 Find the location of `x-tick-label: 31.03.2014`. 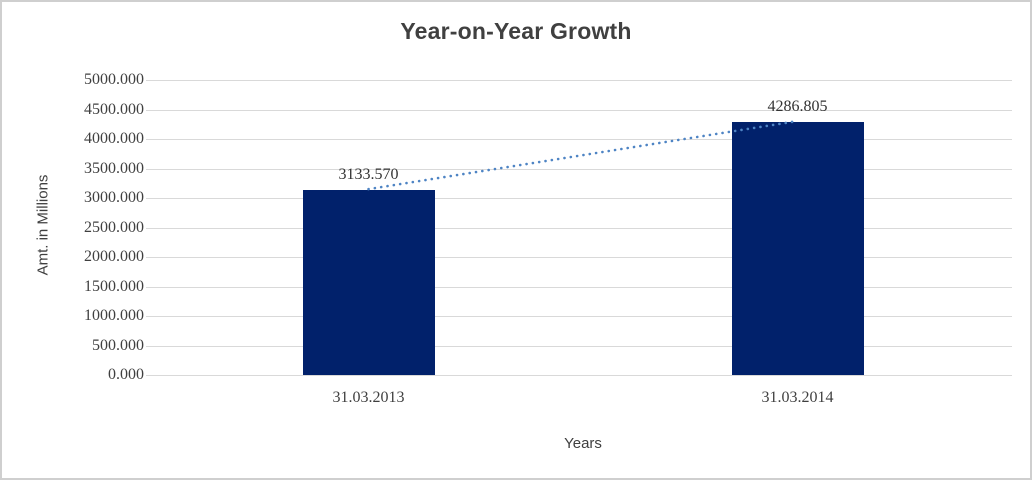

x-tick-label: 31.03.2014 is located at coordinates (797, 397).